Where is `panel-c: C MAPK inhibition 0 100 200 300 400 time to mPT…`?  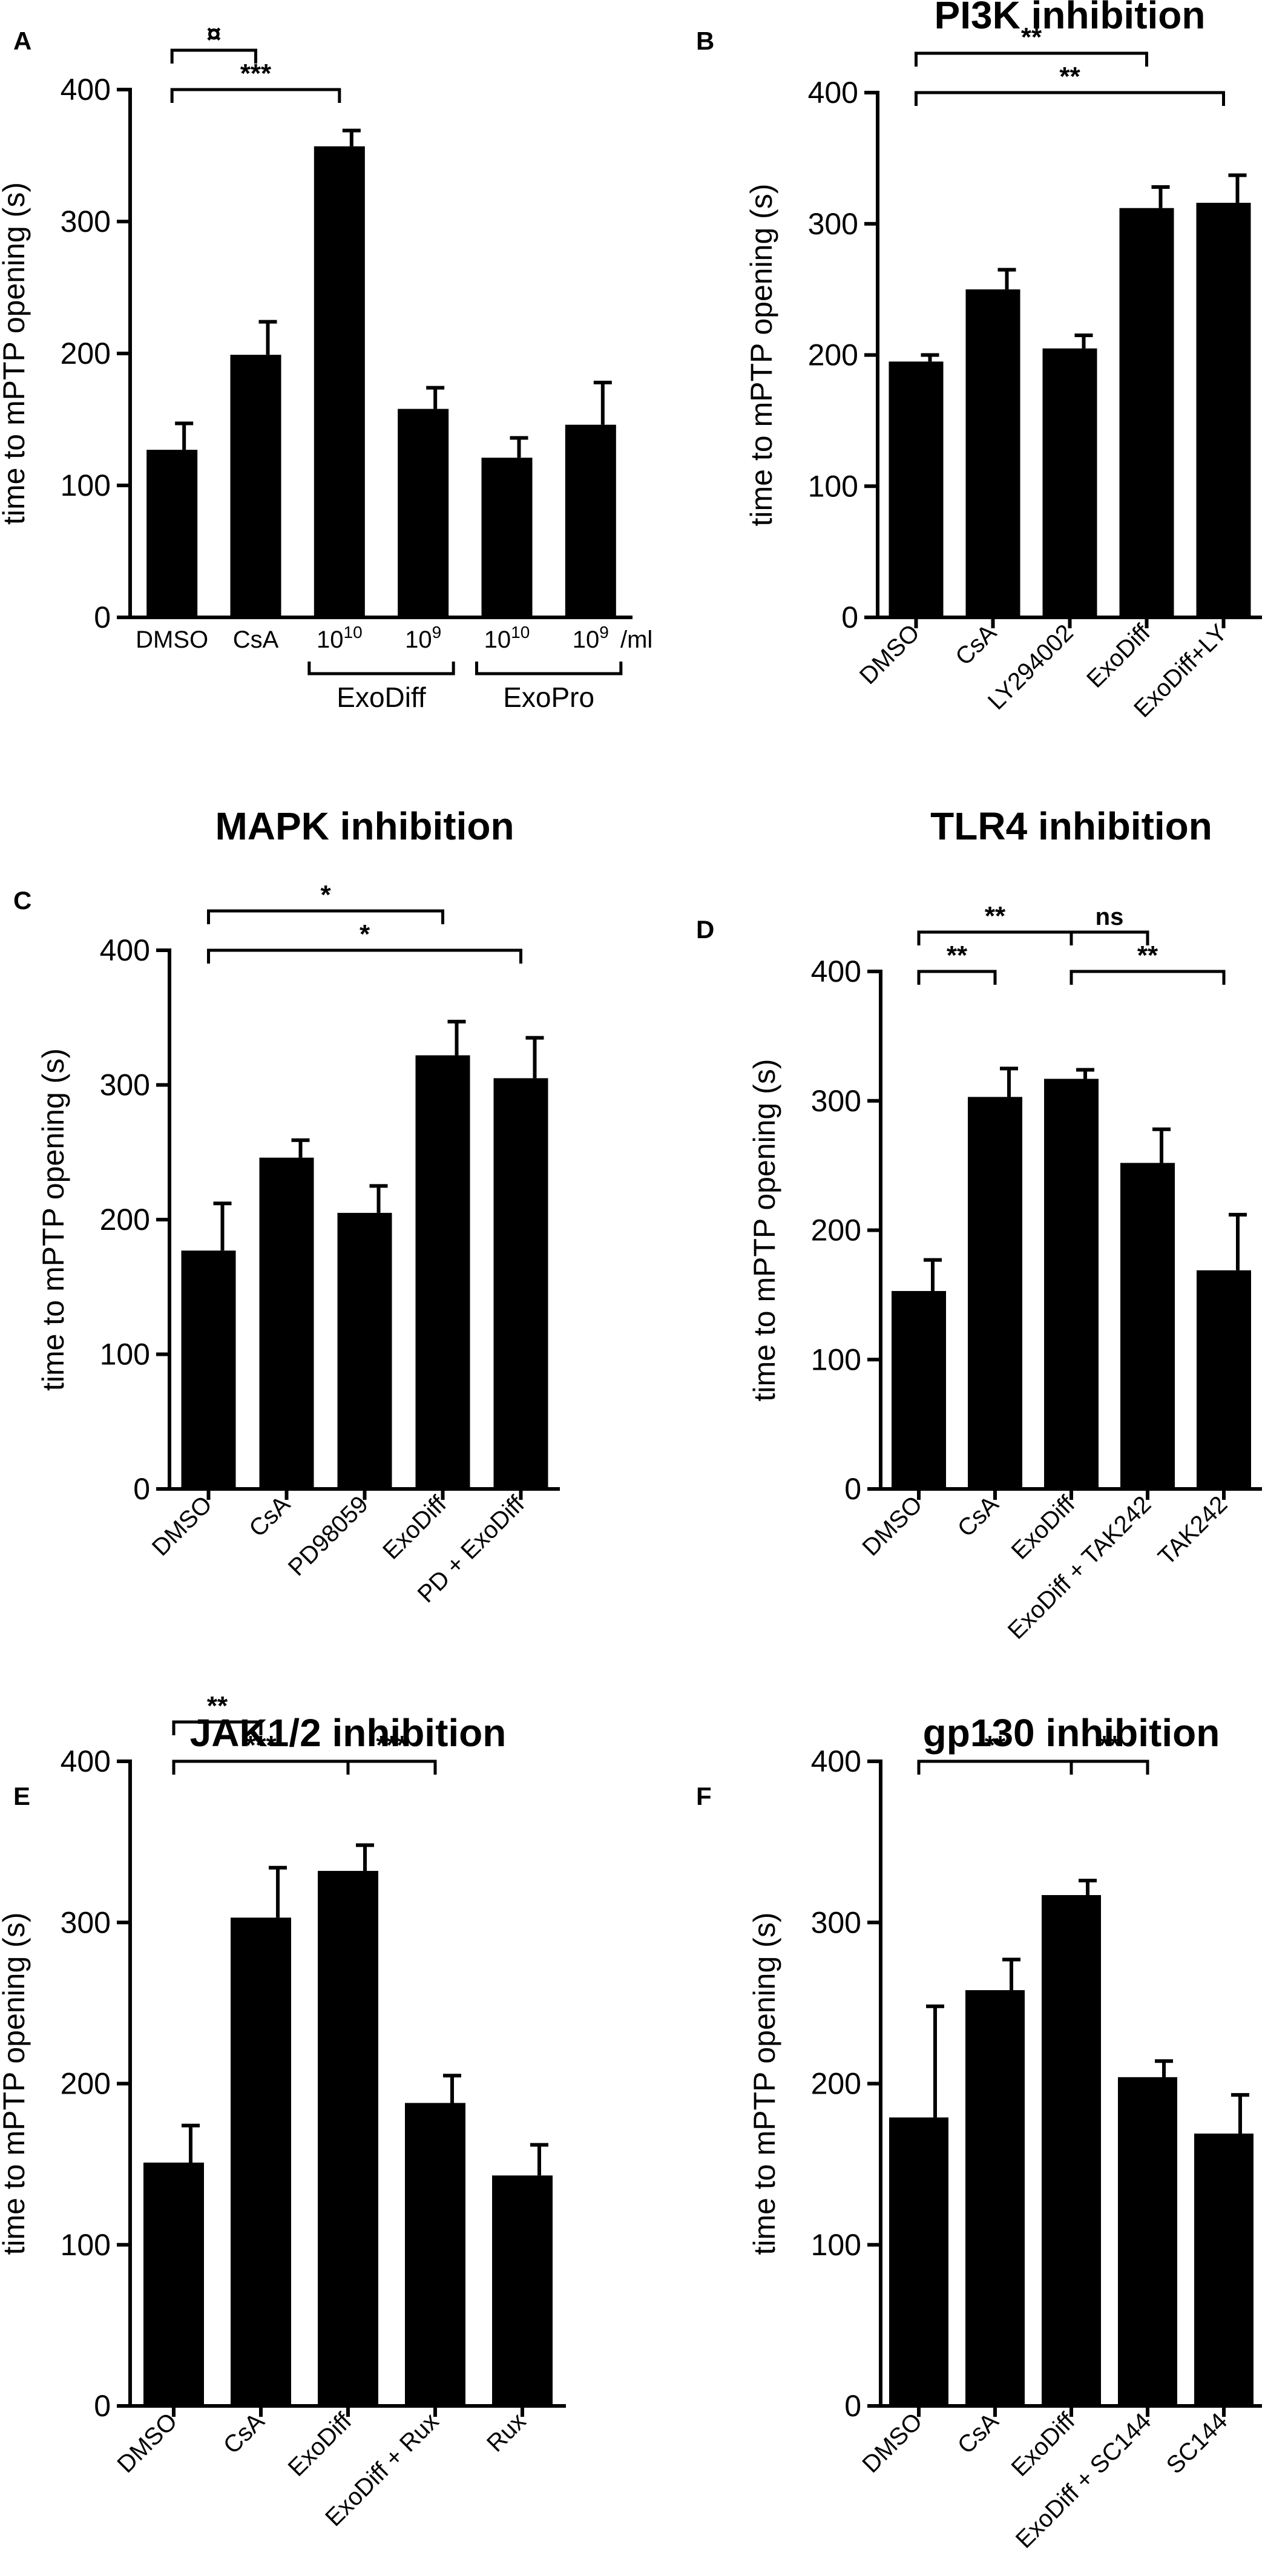
panel-c: C MAPK inhibition 0 100 200 300 400 time to mPT… is located at coordinates (286, 1206).